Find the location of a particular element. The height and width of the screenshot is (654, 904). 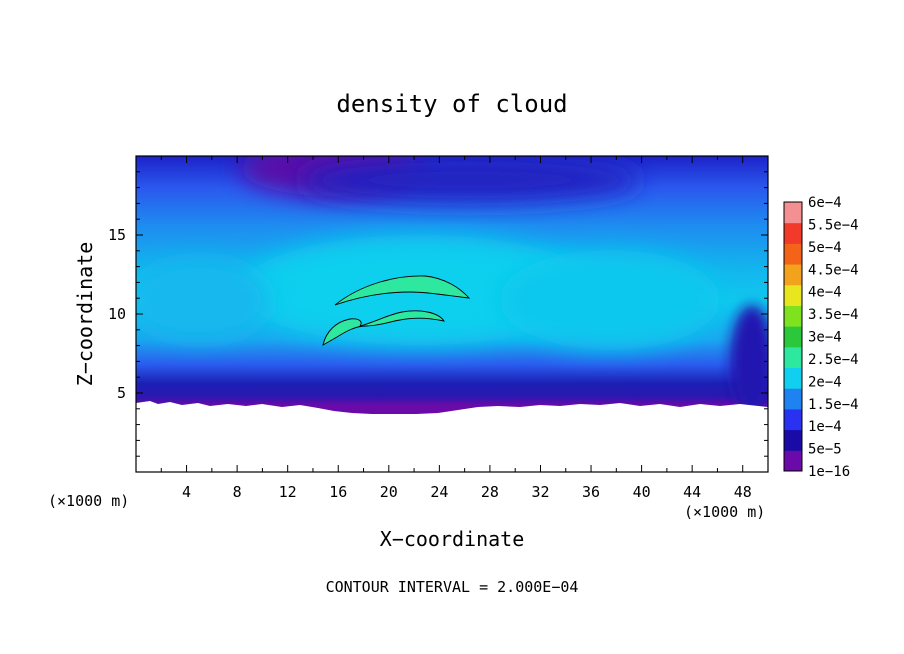

colorbar-label: 3.5e−4 is located at coordinates (833, 315).